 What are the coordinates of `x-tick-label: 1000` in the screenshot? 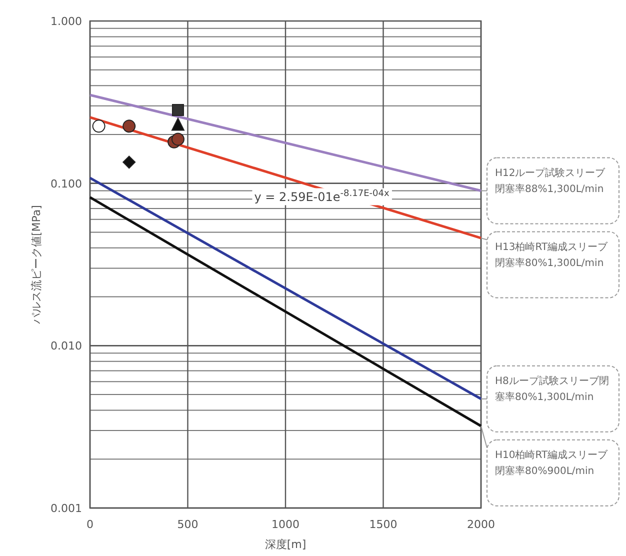 It's located at (286, 524).